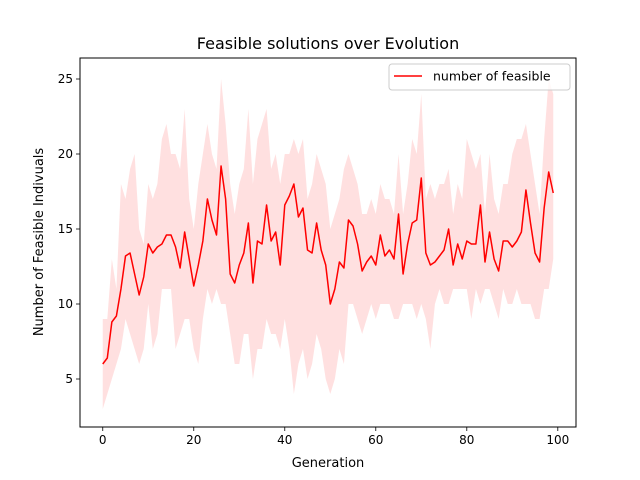 The width and height of the screenshot is (640, 480). I want to click on x-tick-label: 20, so click(193, 440).